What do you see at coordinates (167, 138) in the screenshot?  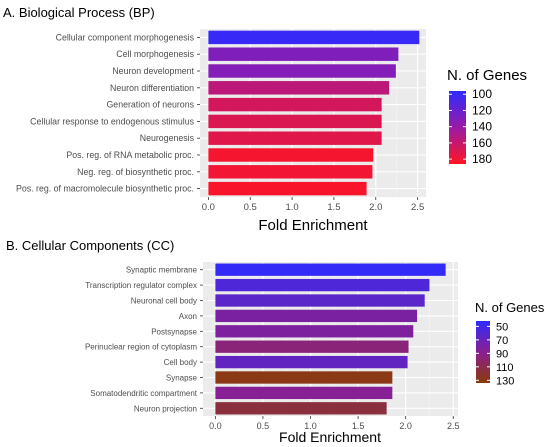 I see `category-label: Neurogenesis` at bounding box center [167, 138].